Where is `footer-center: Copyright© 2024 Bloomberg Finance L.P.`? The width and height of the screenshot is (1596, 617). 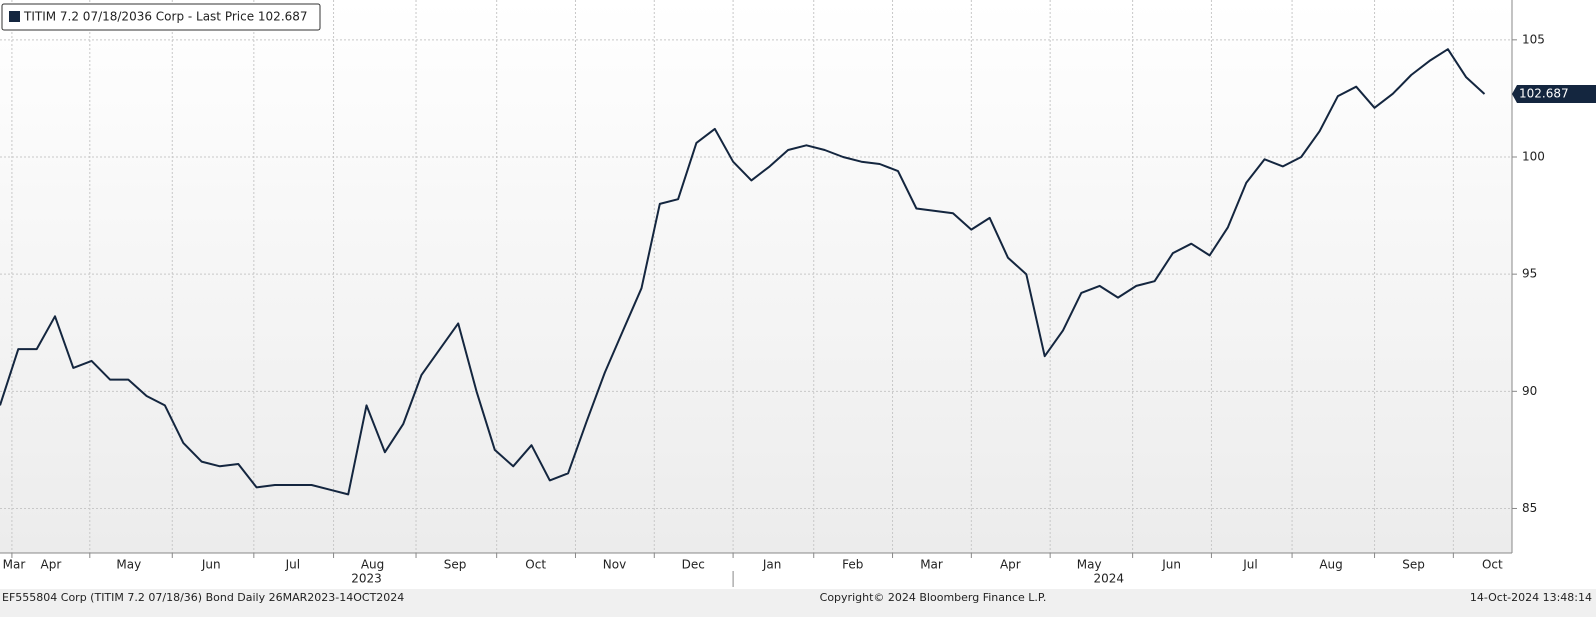
footer-center: Copyright© 2024 Bloomberg Finance L.P. is located at coordinates (933, 597).